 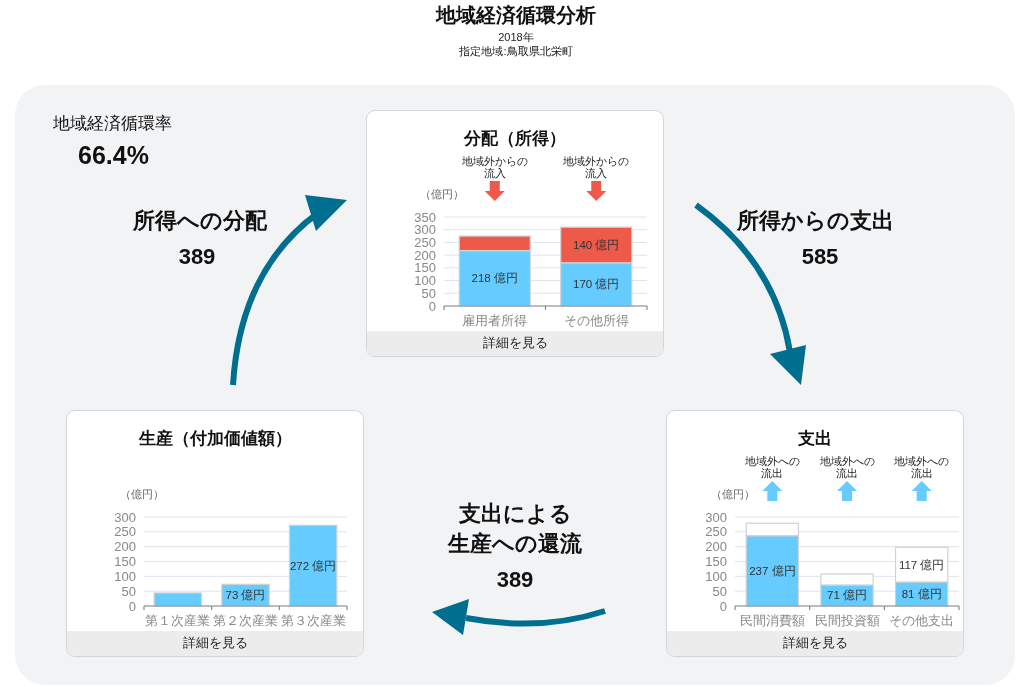 What do you see at coordinates (515, 51) in the screenshot?
I see `text: 指定地域:鳥取県北栄町` at bounding box center [515, 51].